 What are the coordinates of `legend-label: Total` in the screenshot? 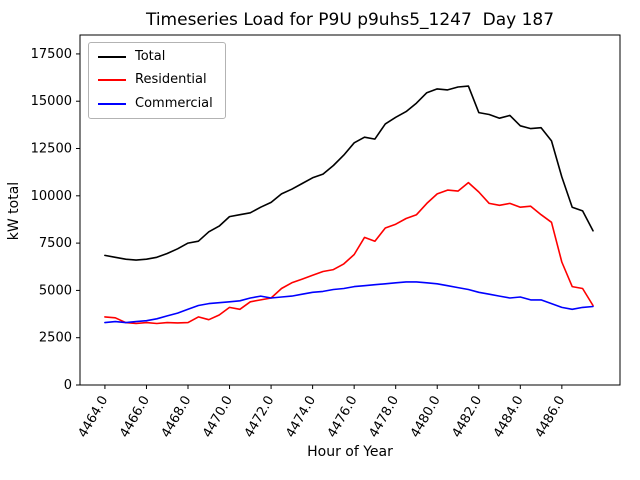 It's located at (150, 56).